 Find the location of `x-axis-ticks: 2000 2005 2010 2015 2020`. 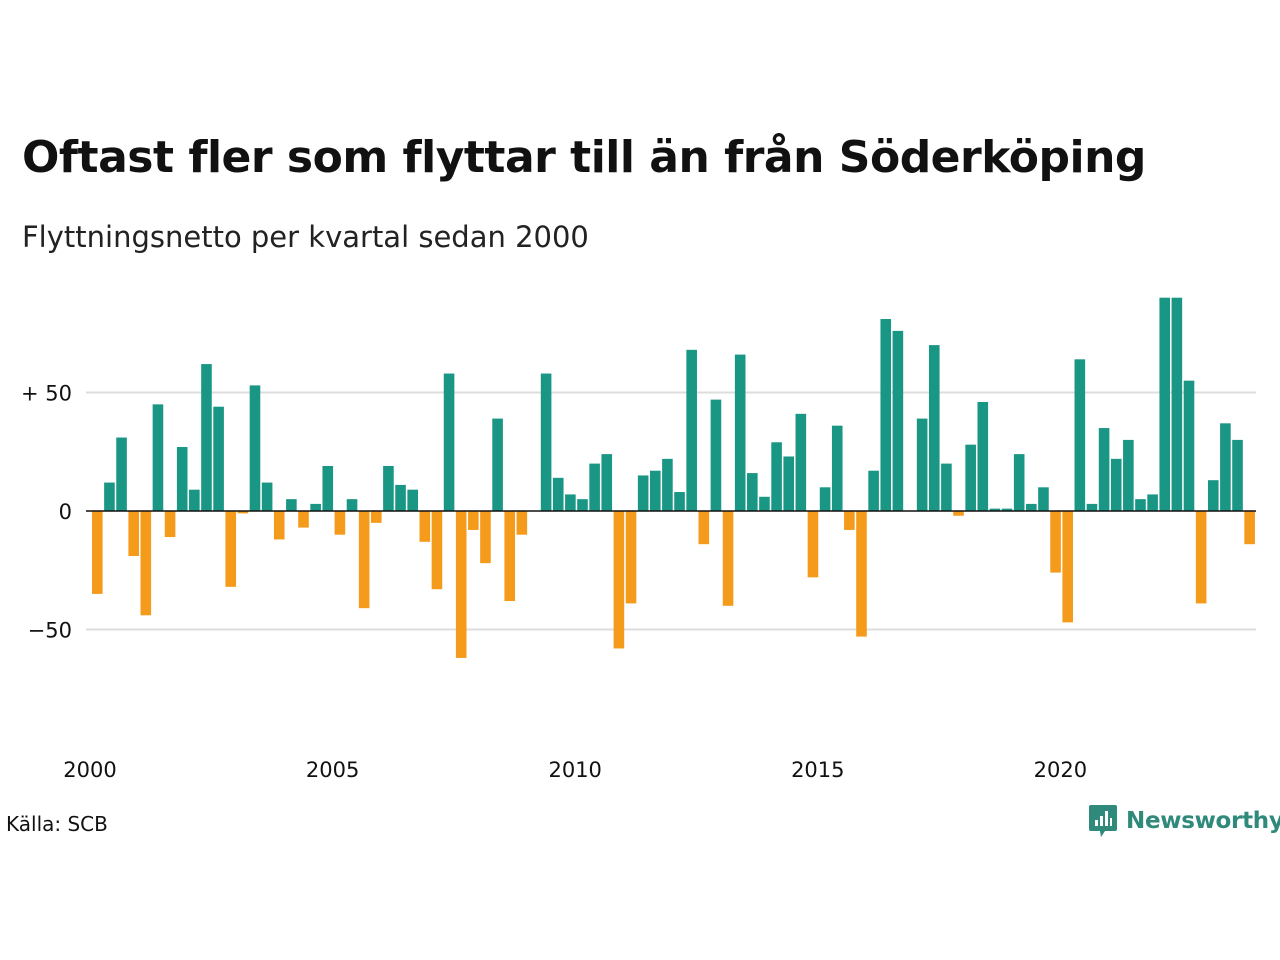

x-axis-ticks: 2000 2005 2010 2015 2020 is located at coordinates (575, 770).